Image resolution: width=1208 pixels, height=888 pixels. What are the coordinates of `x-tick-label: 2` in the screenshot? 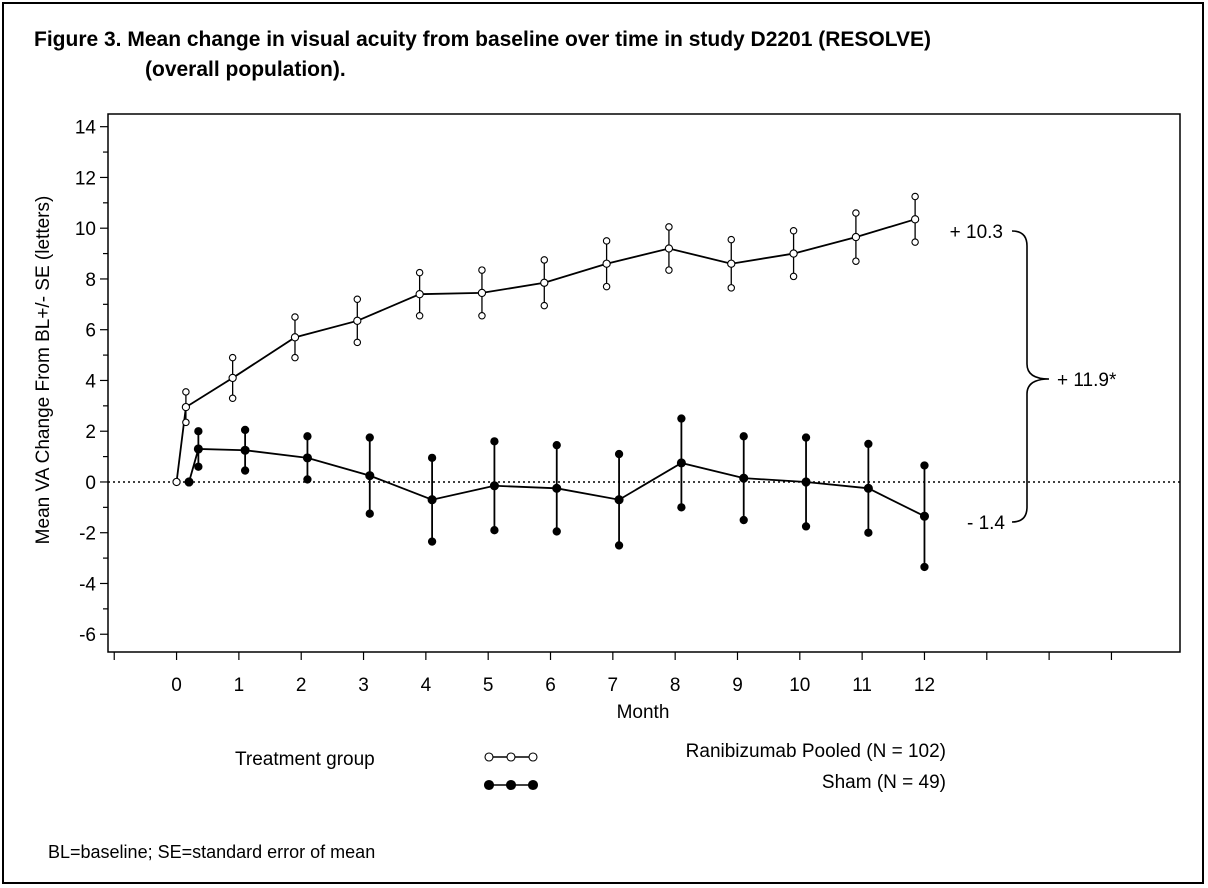 It's located at (301, 685).